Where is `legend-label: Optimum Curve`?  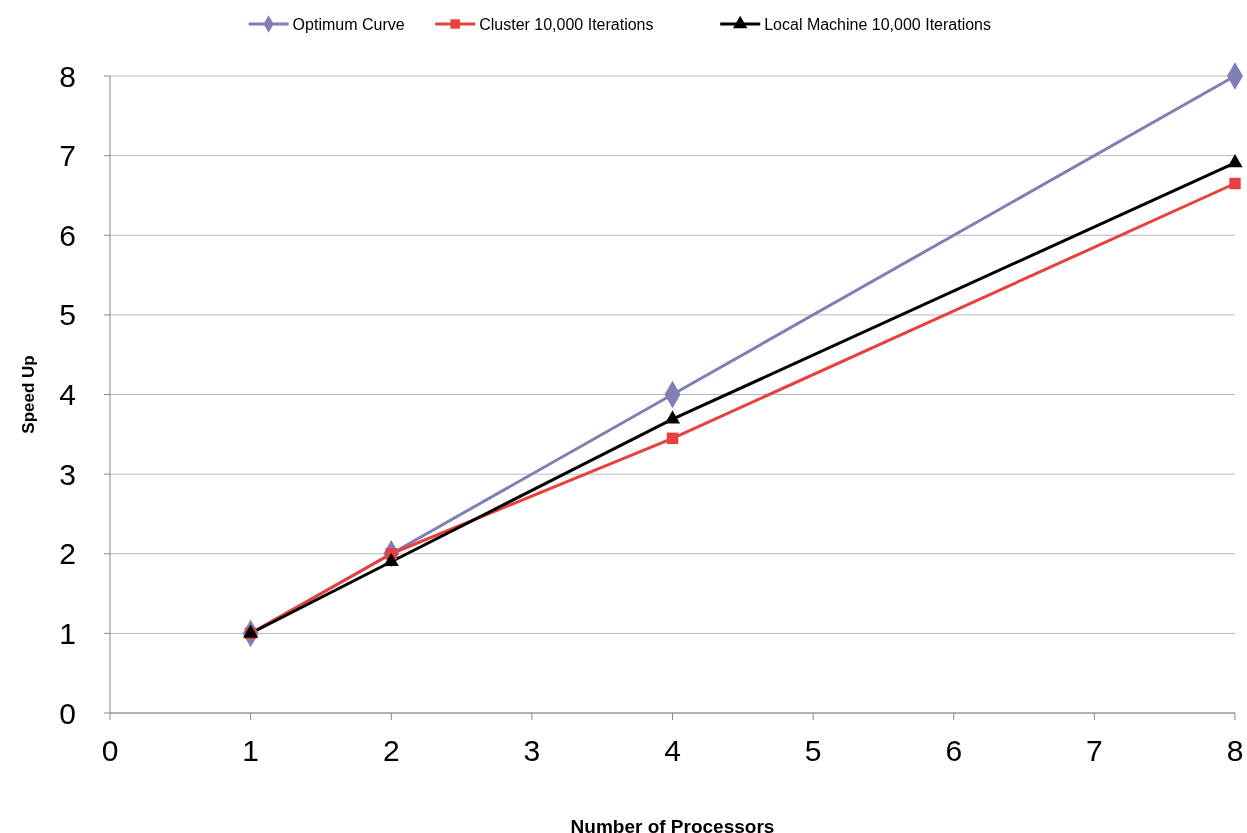 legend-label: Optimum Curve is located at coordinates (348, 24).